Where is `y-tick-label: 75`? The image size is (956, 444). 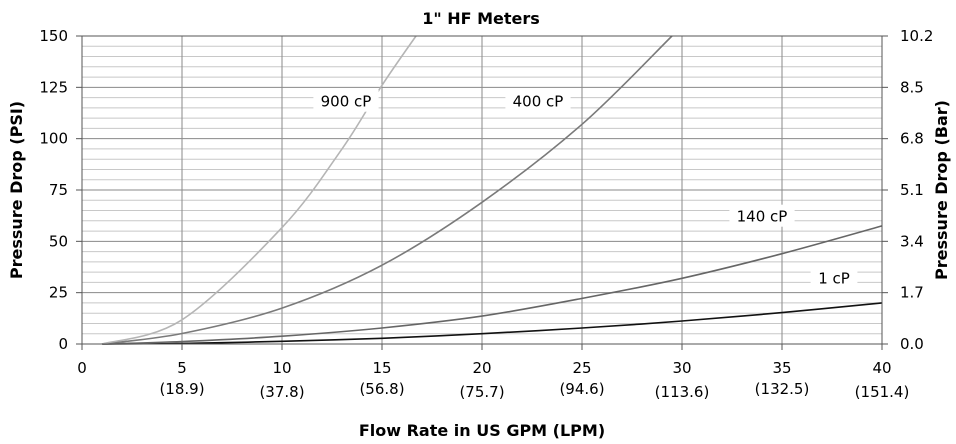
y-tick-label: 75 is located at coordinates (58, 190).